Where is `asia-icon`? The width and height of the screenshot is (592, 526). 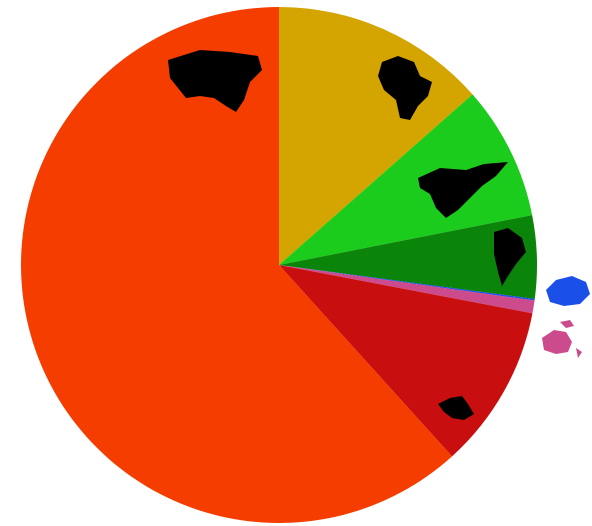
asia-icon is located at coordinates (215, 81).